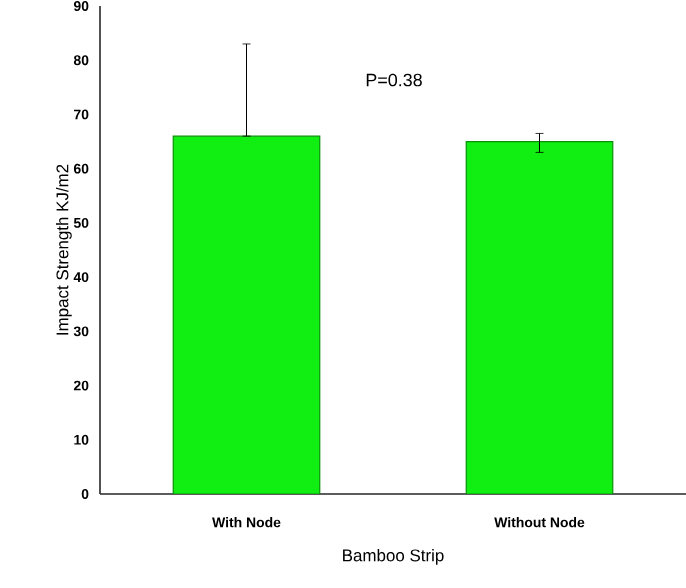 The width and height of the screenshot is (686, 588). Describe the element at coordinates (394, 80) in the screenshot. I see `annotation: P=0.38` at that location.